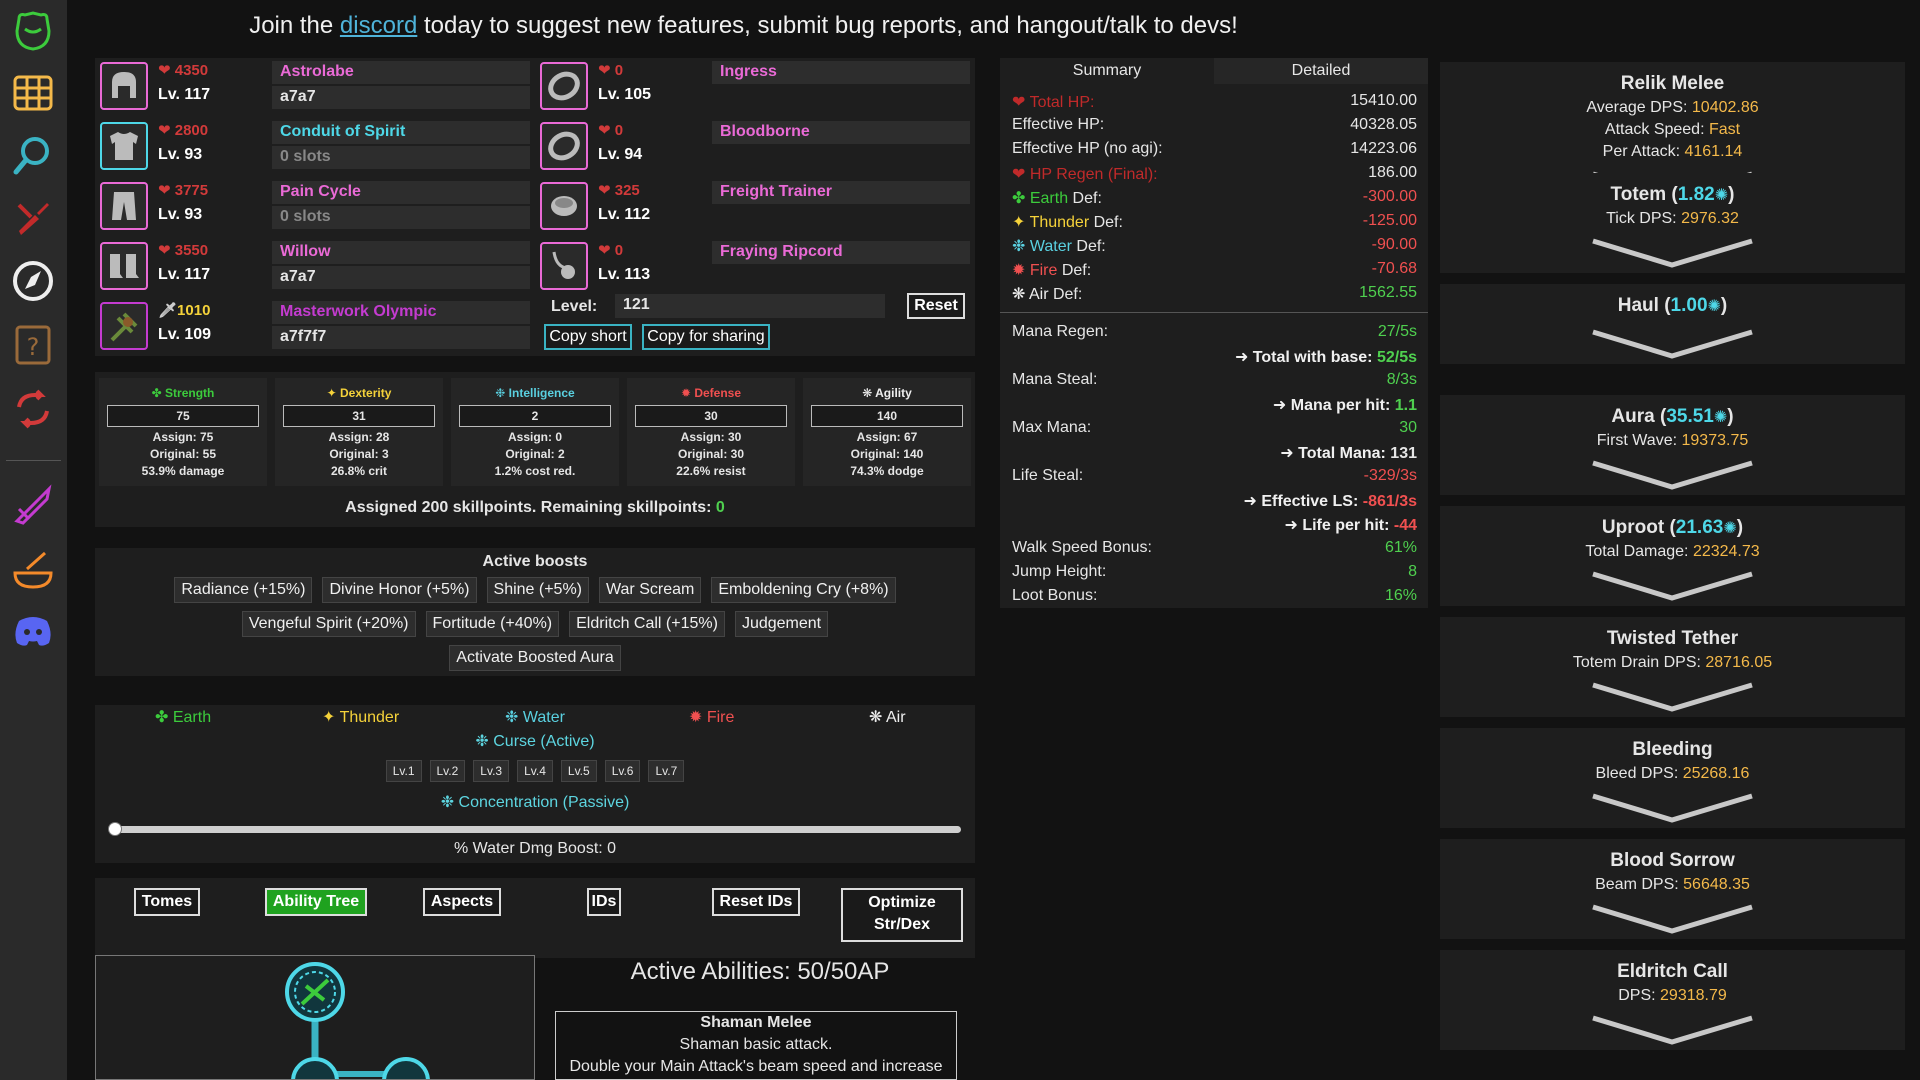  I want to click on level-button-4: Lv.4, so click(535, 771).